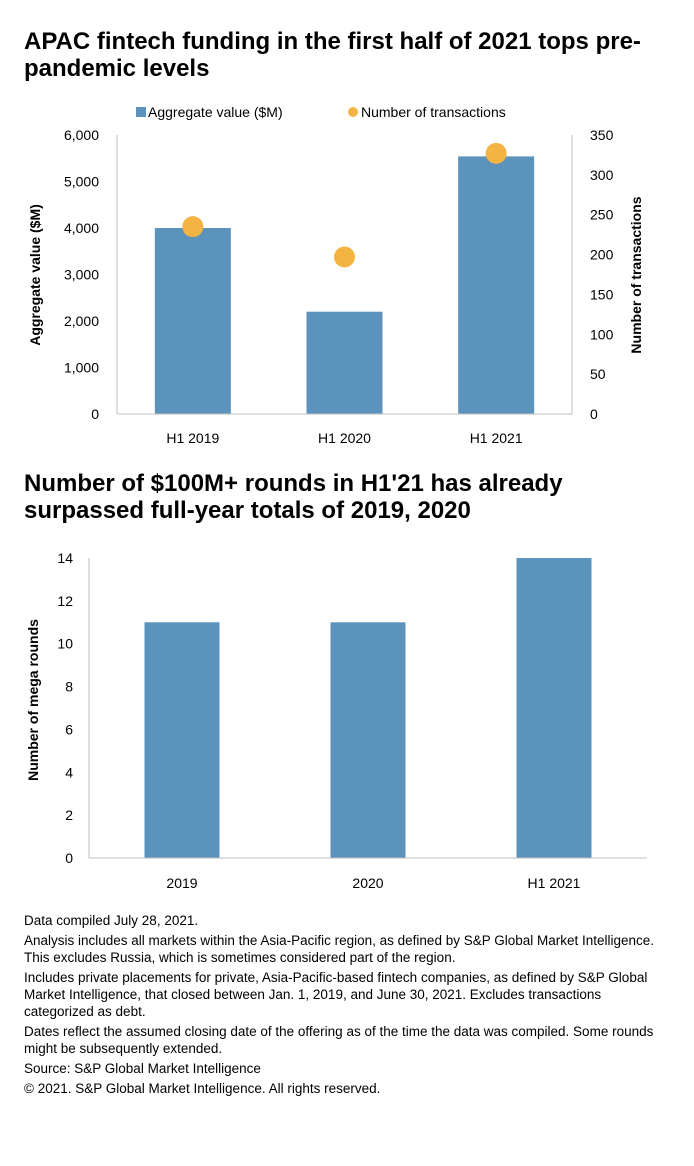  What do you see at coordinates (65, 601) in the screenshot?
I see `y-tick-label: 12` at bounding box center [65, 601].